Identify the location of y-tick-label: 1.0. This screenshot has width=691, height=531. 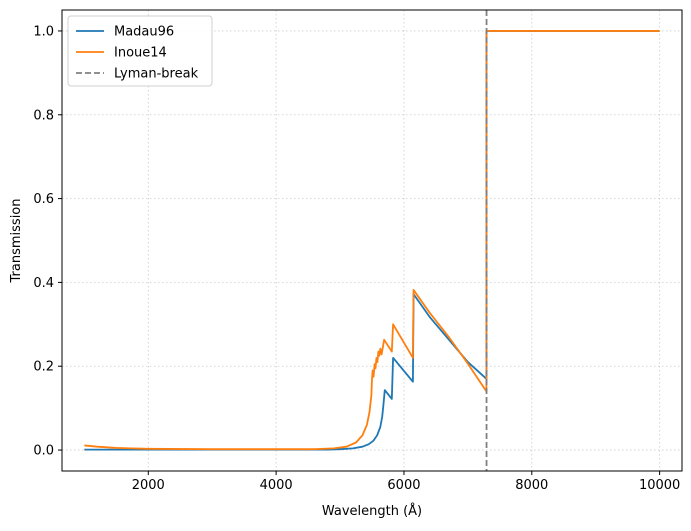
(43, 31).